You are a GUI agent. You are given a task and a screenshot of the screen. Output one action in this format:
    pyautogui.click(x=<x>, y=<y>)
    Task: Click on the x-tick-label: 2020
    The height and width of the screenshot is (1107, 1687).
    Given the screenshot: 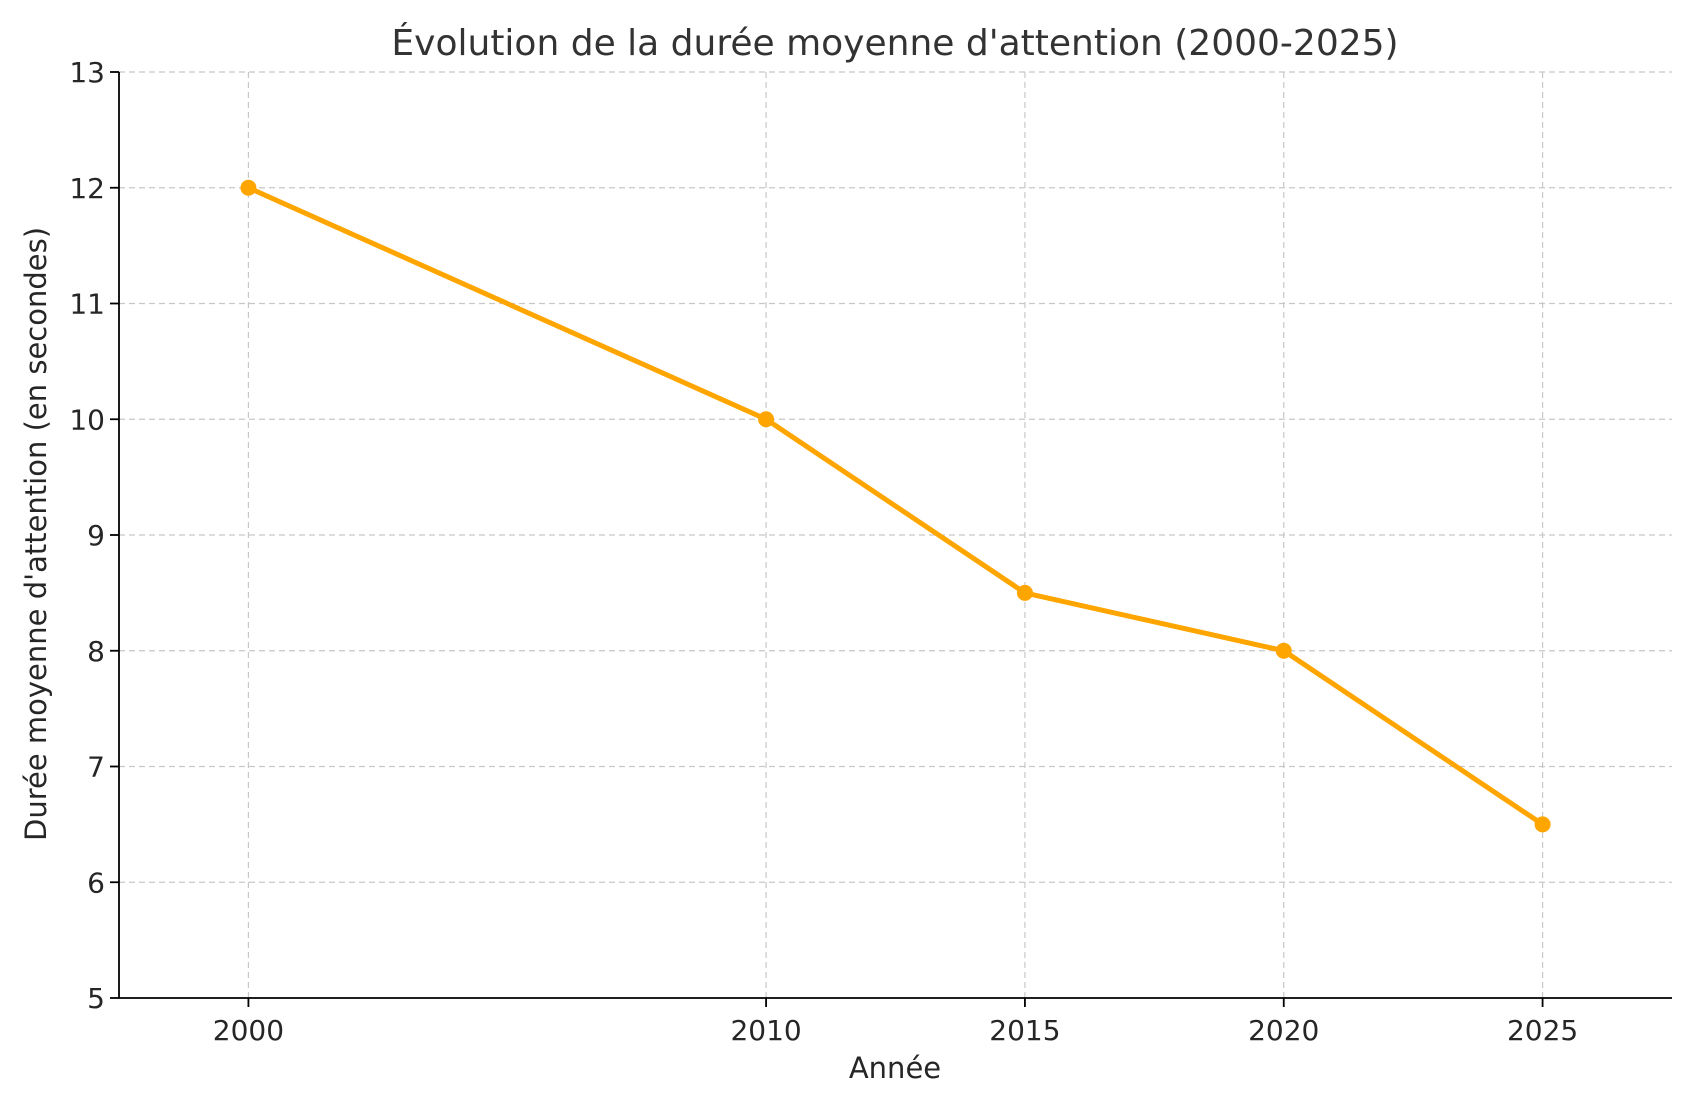 What is the action you would take?
    pyautogui.click(x=1283, y=1030)
    